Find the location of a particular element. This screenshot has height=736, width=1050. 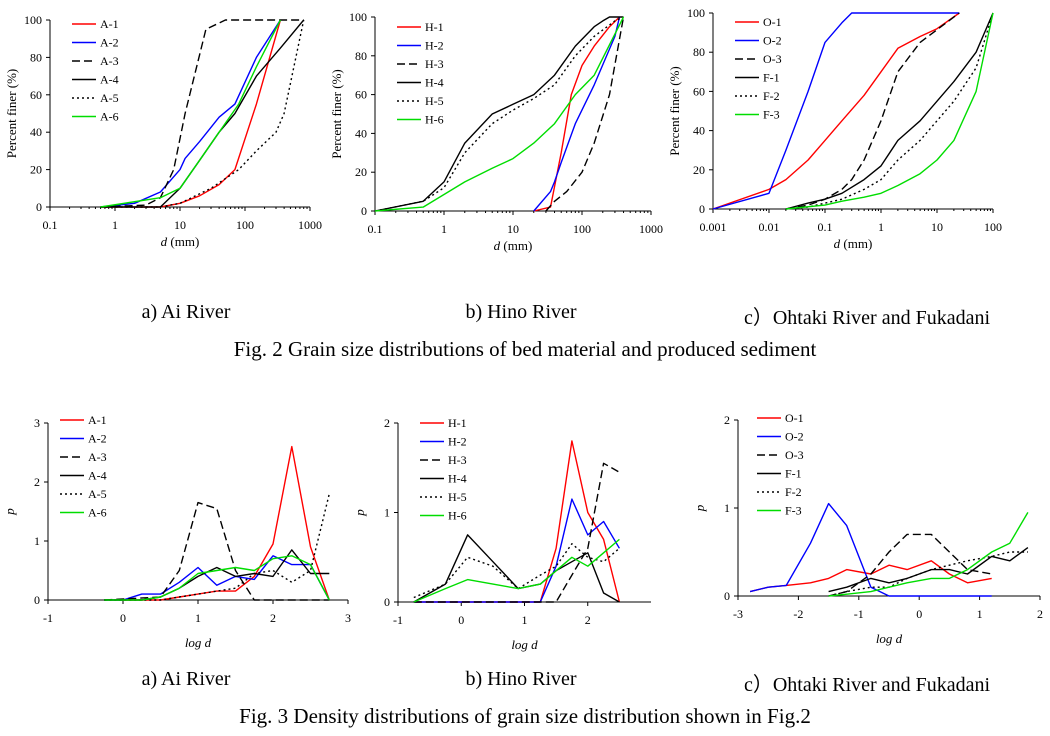

subtitle-fig3b: b) Hino River is located at coordinates (521, 679).